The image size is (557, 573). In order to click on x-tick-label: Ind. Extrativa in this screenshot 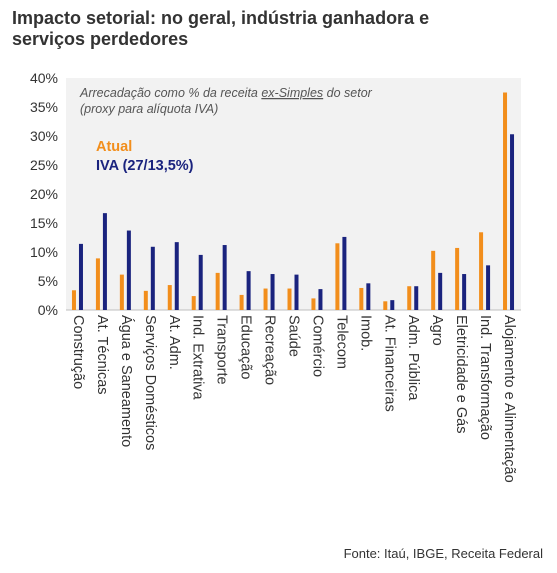, I will do `click(198, 358)`.